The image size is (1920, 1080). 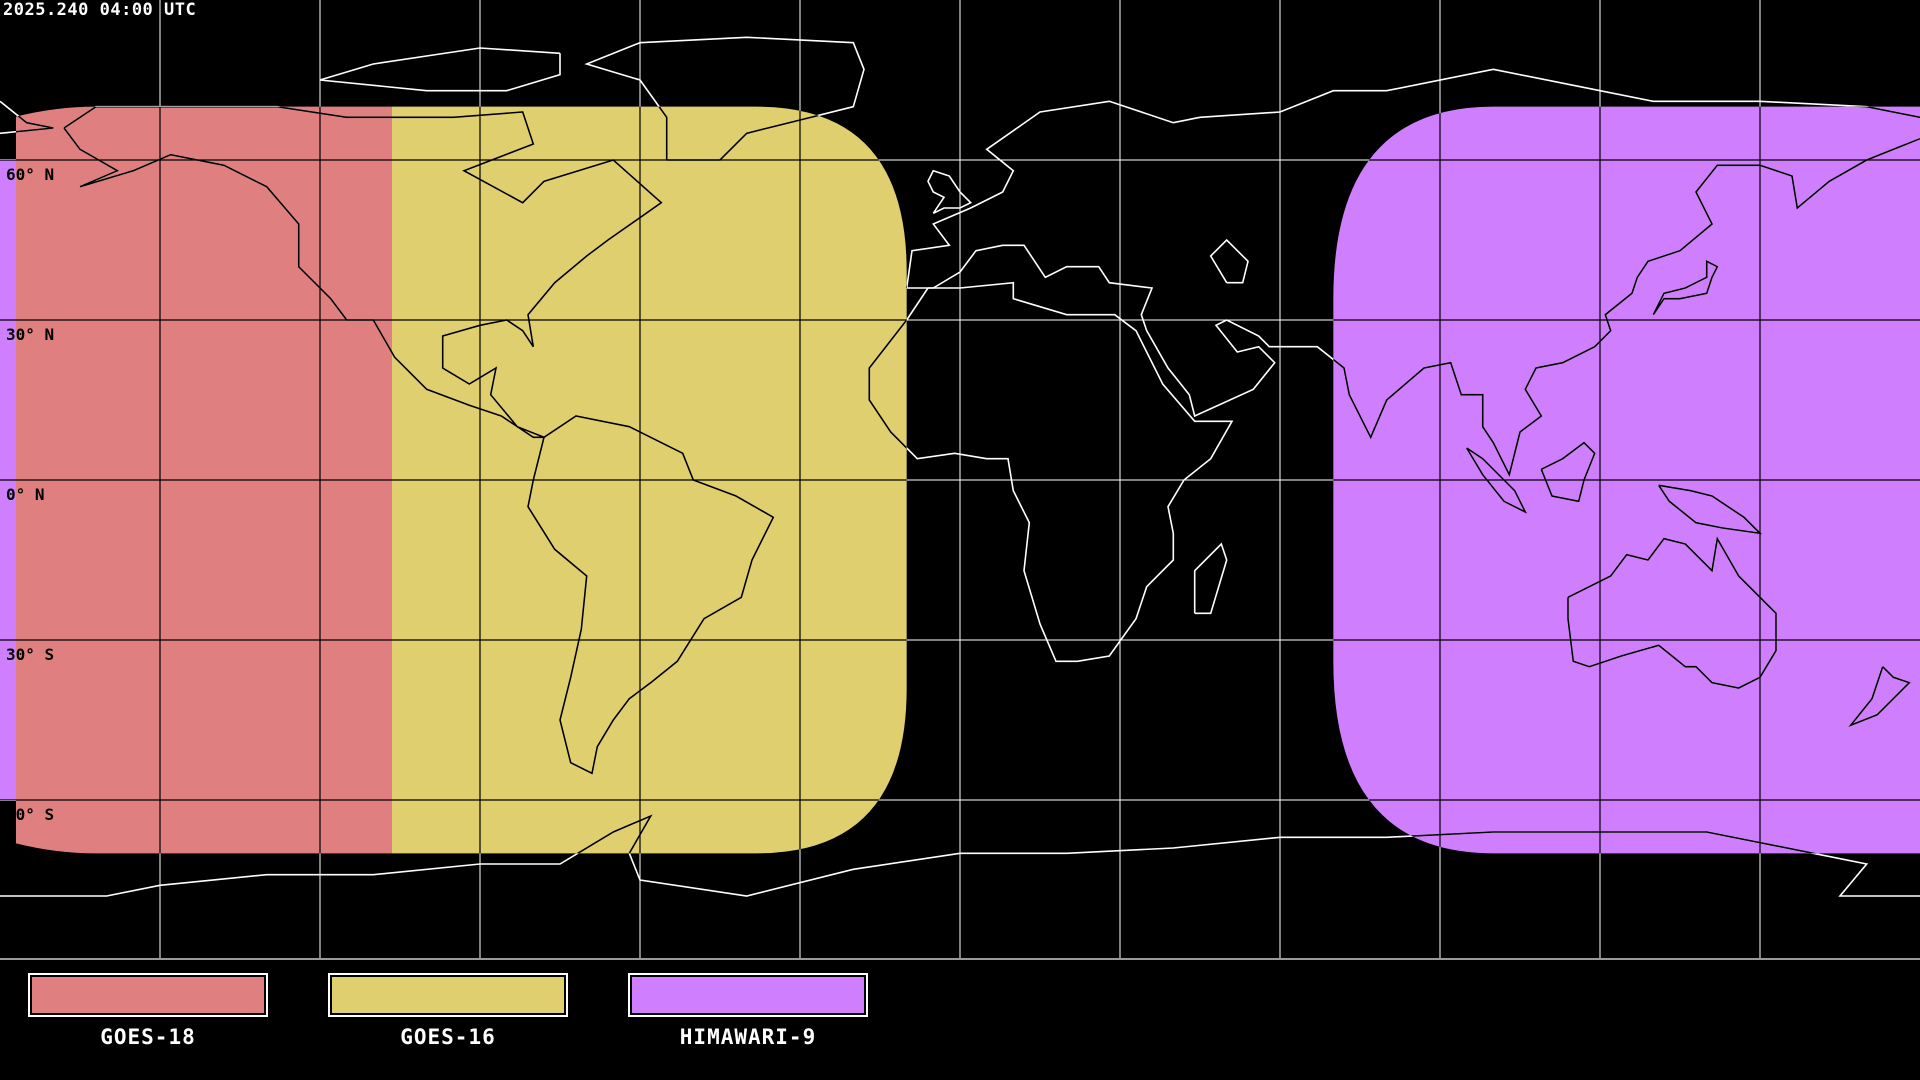 What do you see at coordinates (30, 334) in the screenshot?
I see `lat-label: 30° N` at bounding box center [30, 334].